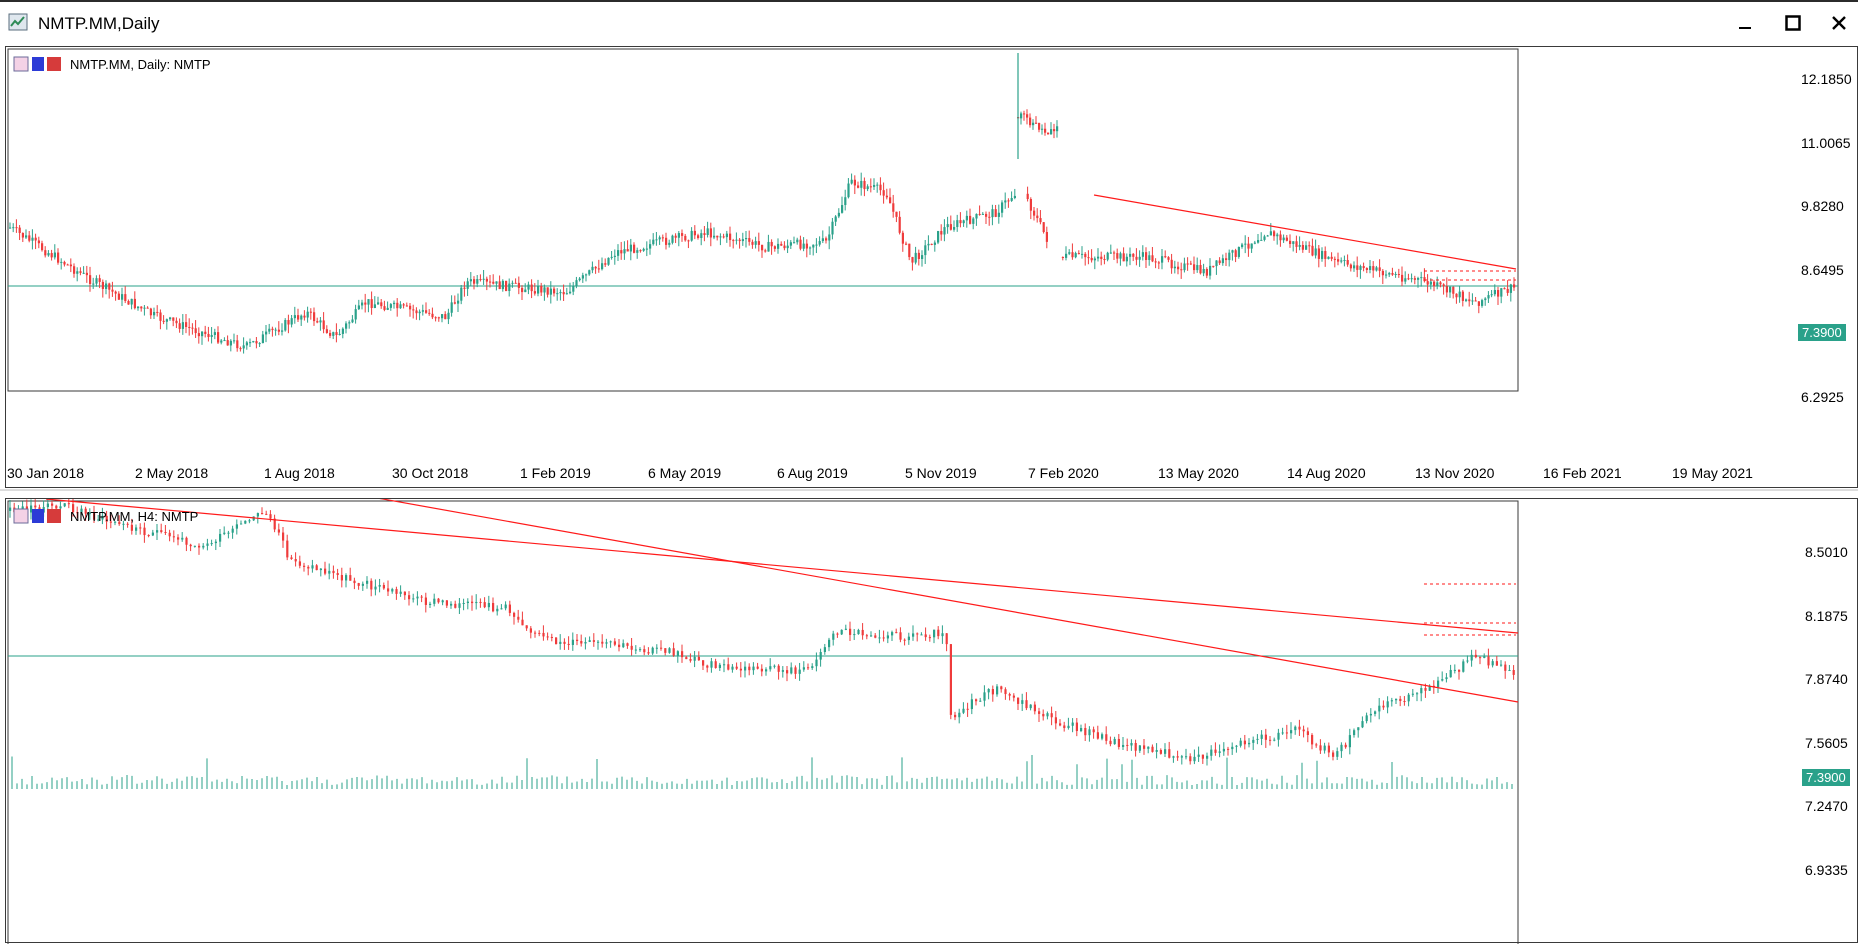  Describe the element at coordinates (1793, 23) in the screenshot. I see `maximize-button` at that location.